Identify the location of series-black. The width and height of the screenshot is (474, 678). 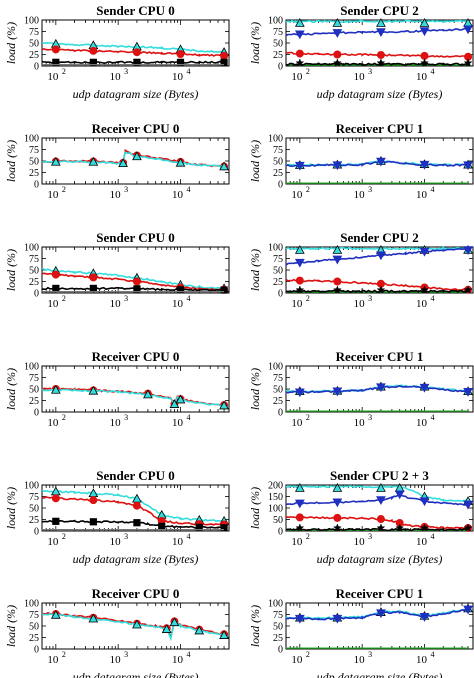
(134, 289).